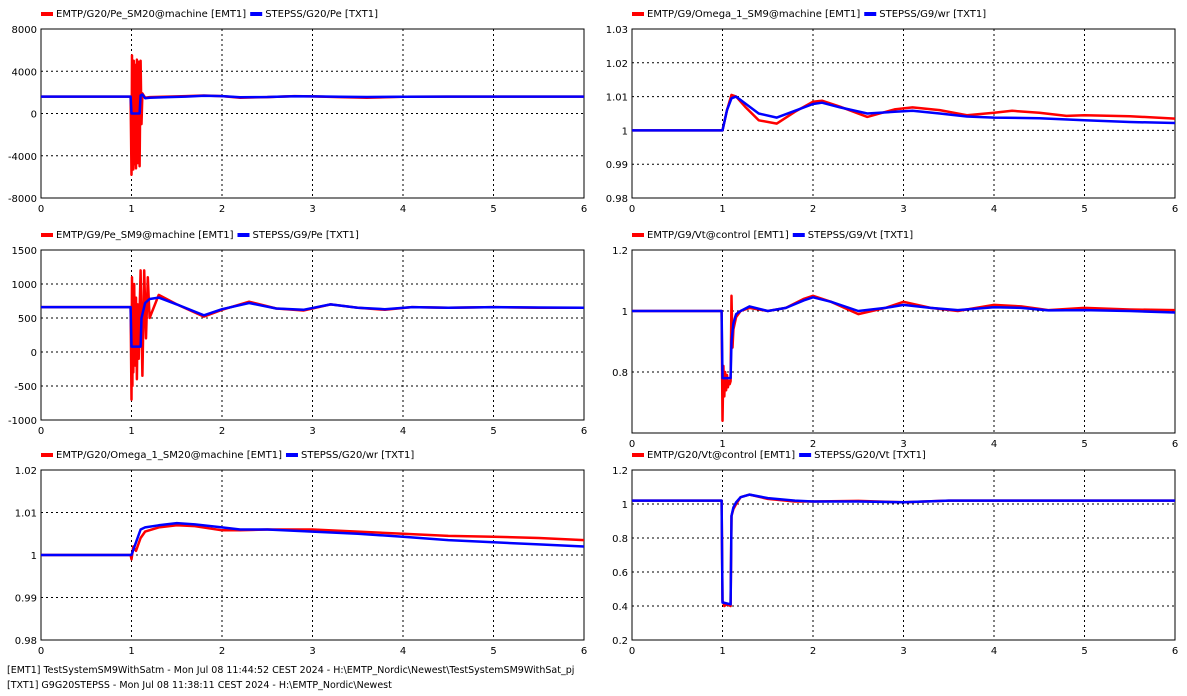 Image resolution: width=1187 pixels, height=696 pixels. I want to click on legend-label-stepss: STEPSS/G9/Vt [TXT1], so click(860, 235).